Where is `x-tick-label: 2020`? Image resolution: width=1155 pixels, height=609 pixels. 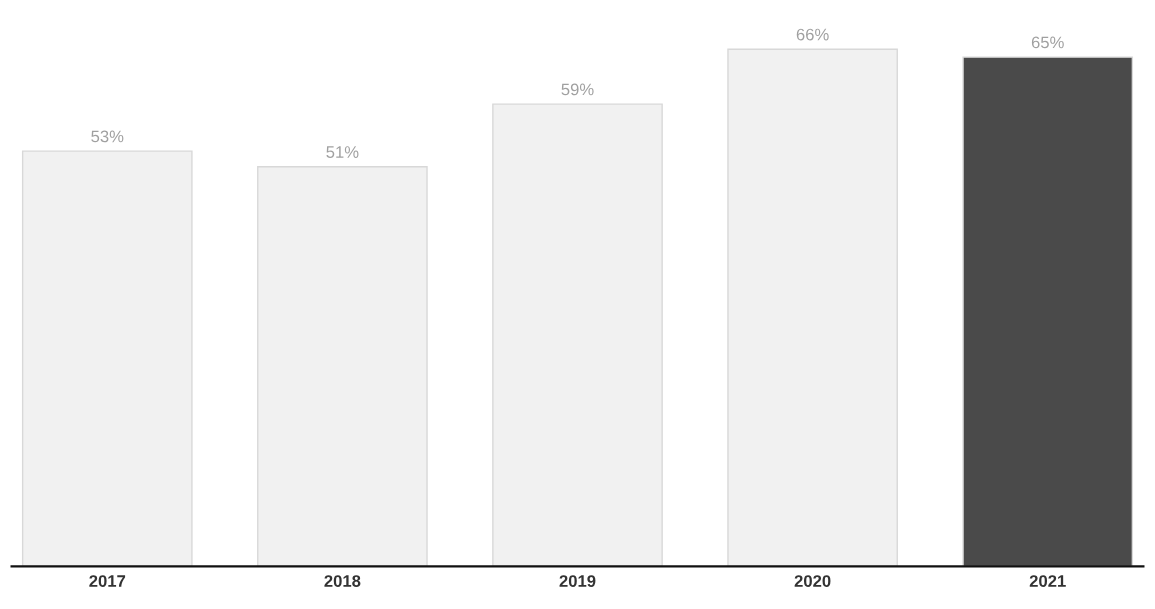
x-tick-label: 2020 is located at coordinates (812, 581).